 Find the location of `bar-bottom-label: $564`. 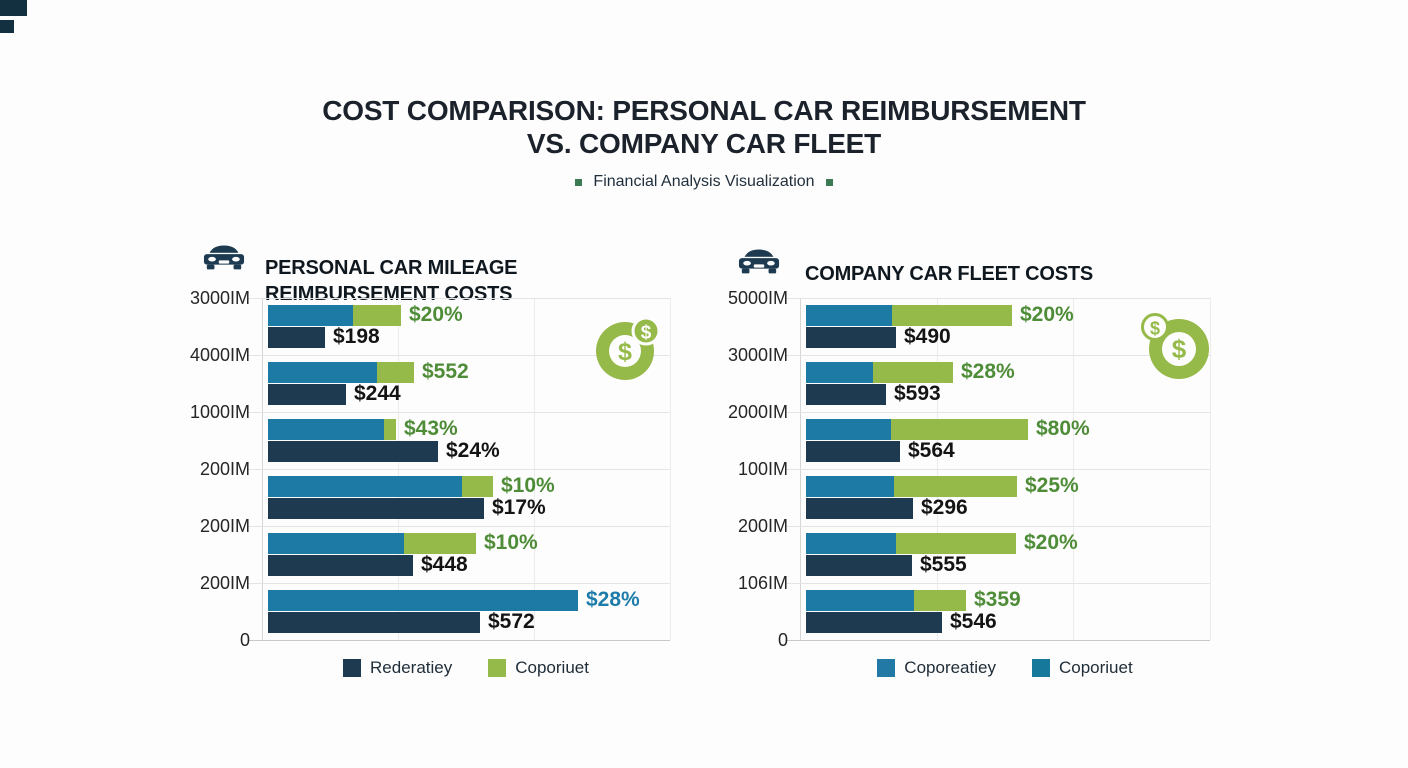

bar-bottom-label: $564 is located at coordinates (931, 450).